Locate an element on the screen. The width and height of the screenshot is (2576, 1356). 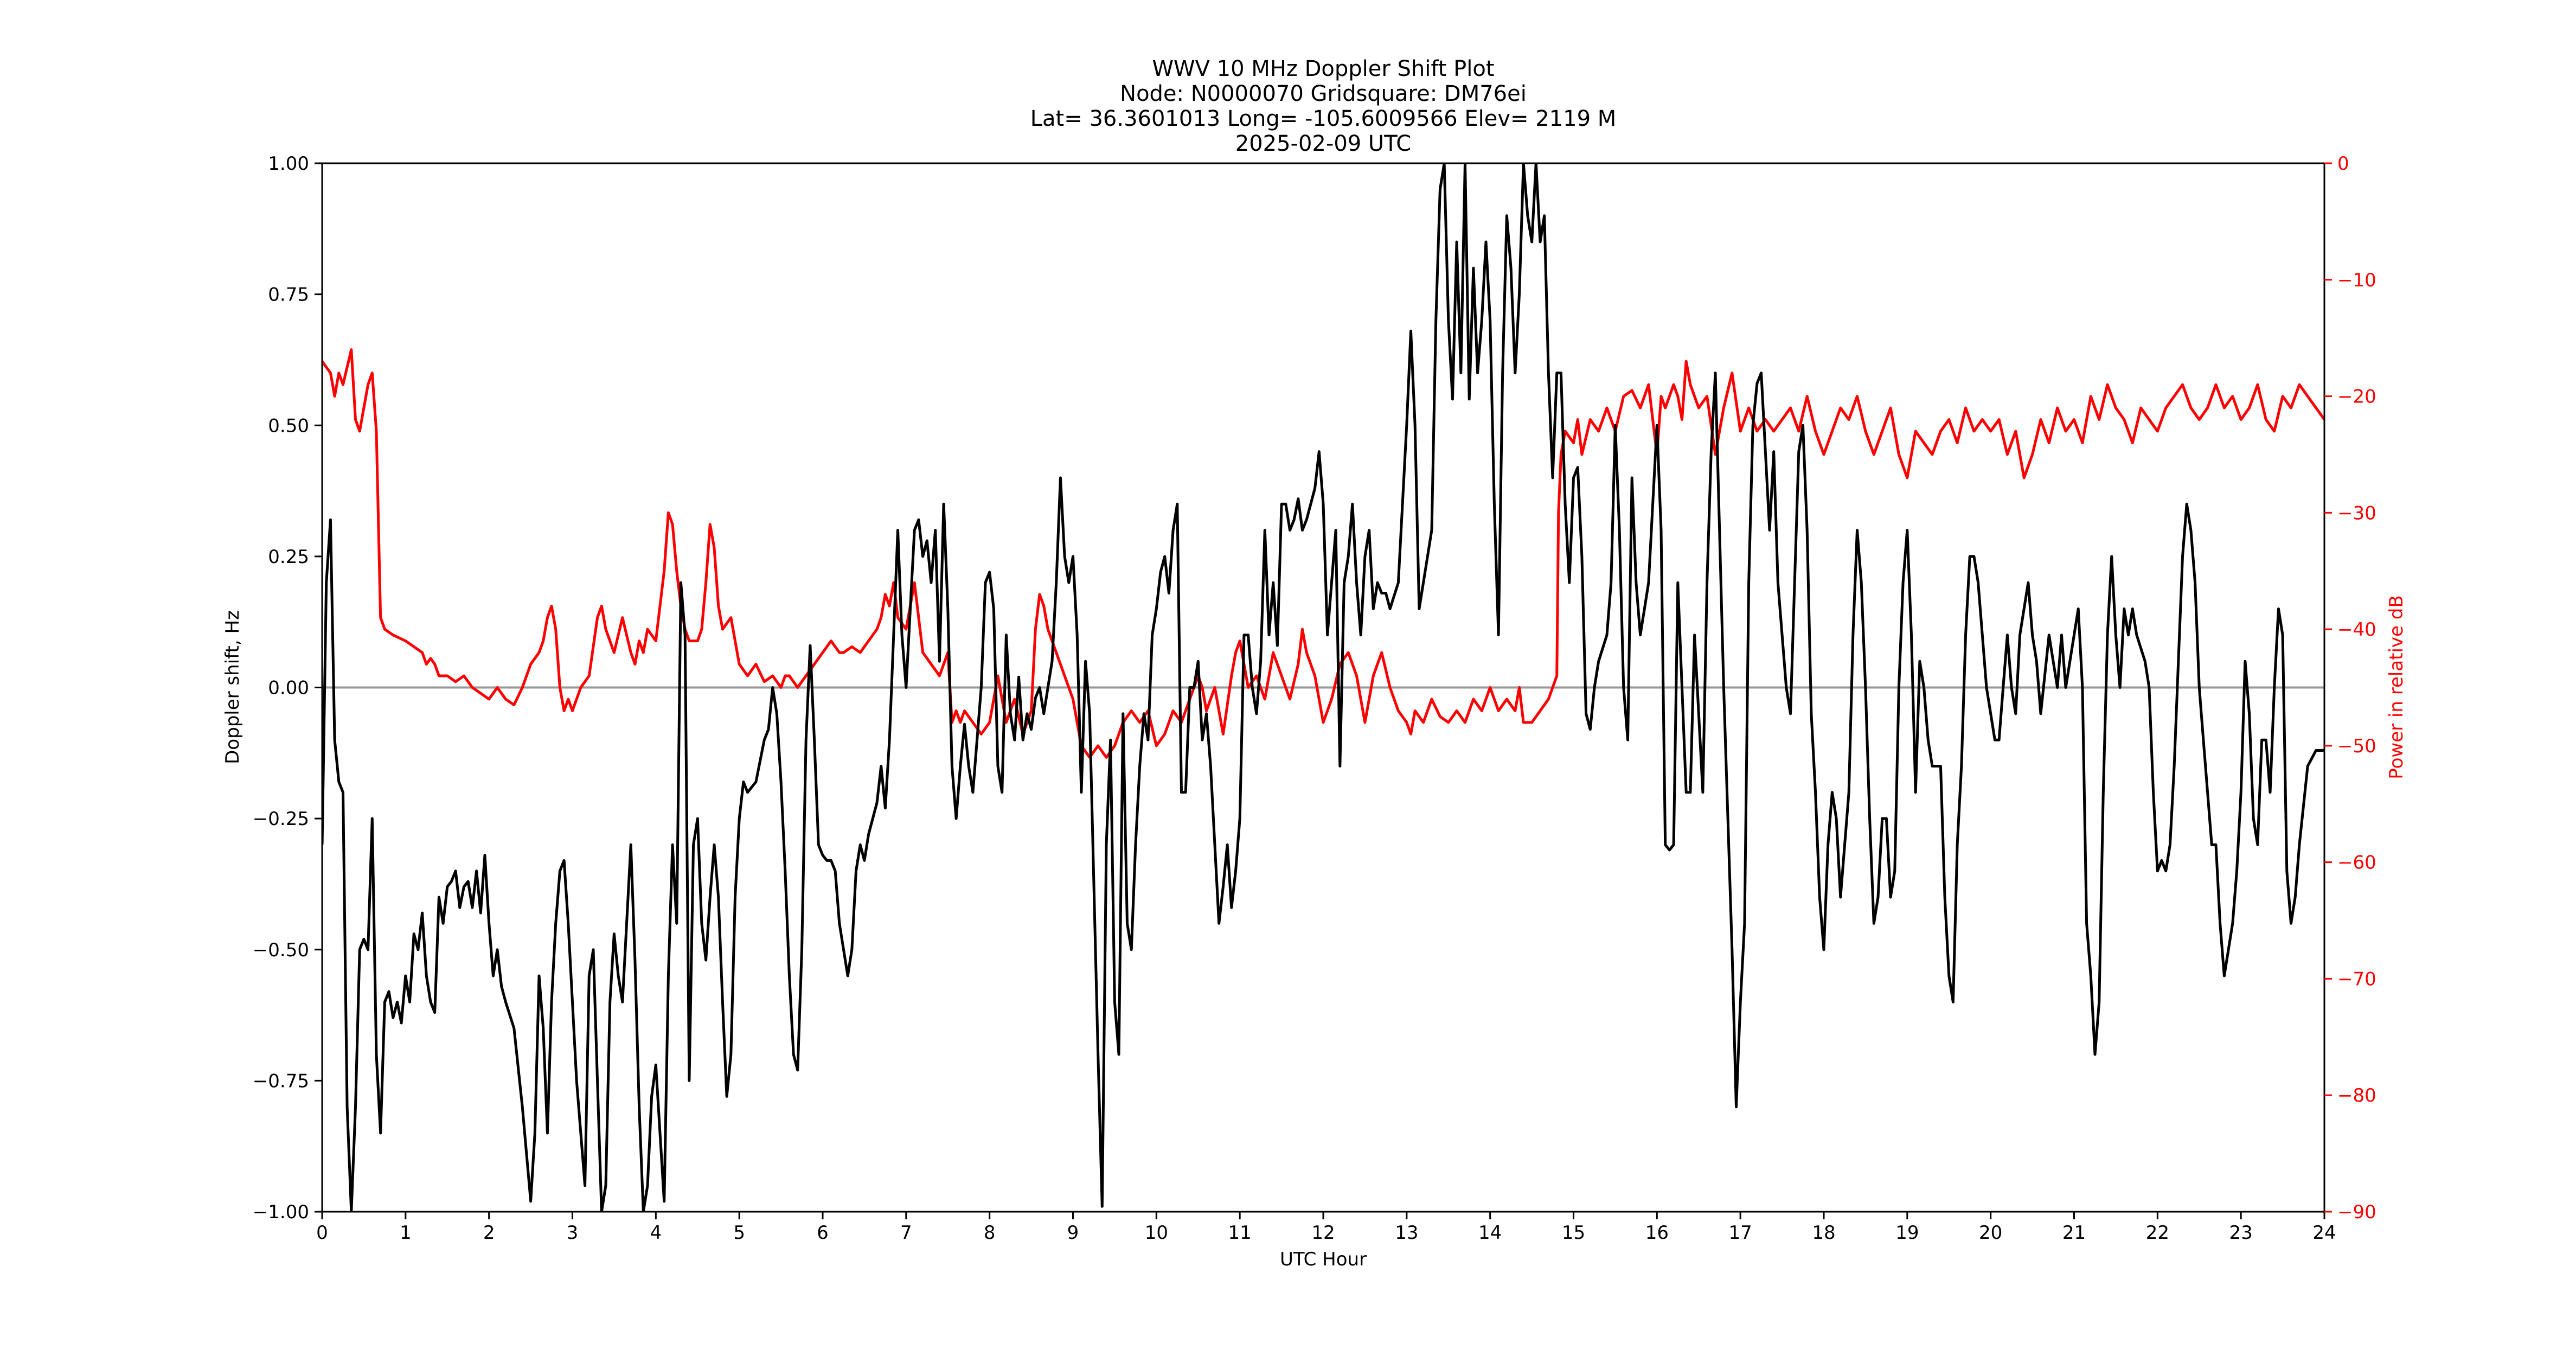
x-tick-label: 5 is located at coordinates (739, 1233).